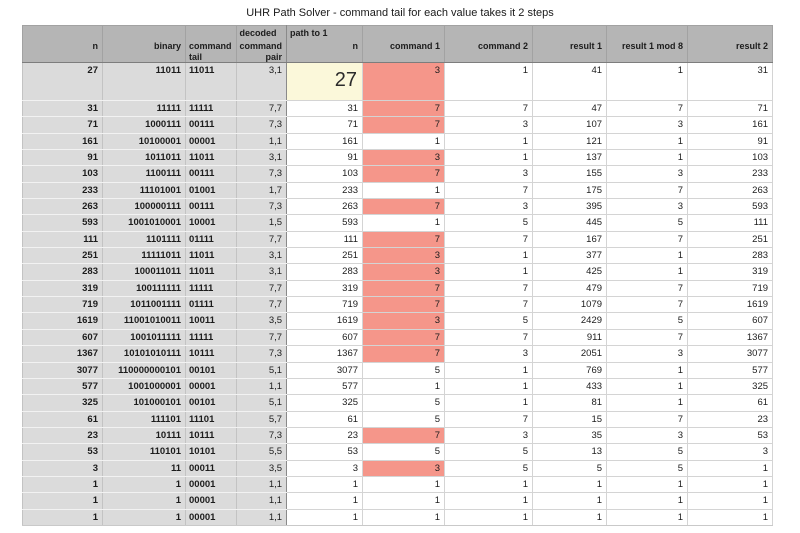 The image size is (800, 533). What do you see at coordinates (144, 141) in the screenshot?
I see `cell-binary: 10100001` at bounding box center [144, 141].